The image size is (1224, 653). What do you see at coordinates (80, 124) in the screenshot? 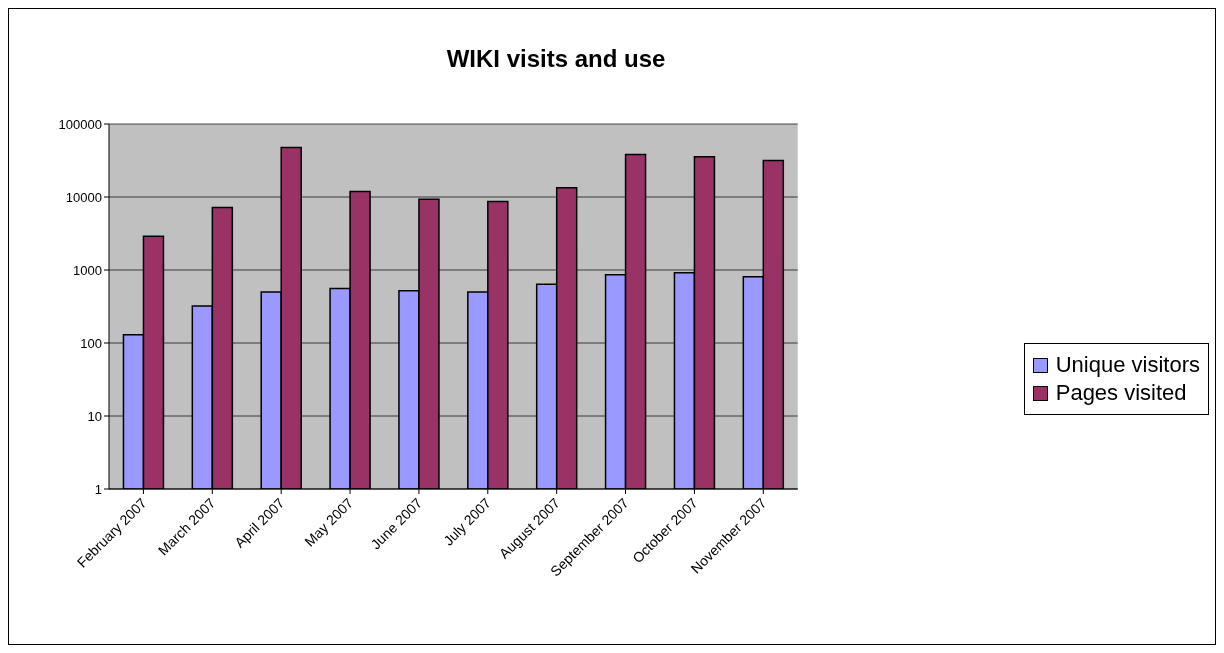
I see `y-tick-label: 100000` at bounding box center [80, 124].